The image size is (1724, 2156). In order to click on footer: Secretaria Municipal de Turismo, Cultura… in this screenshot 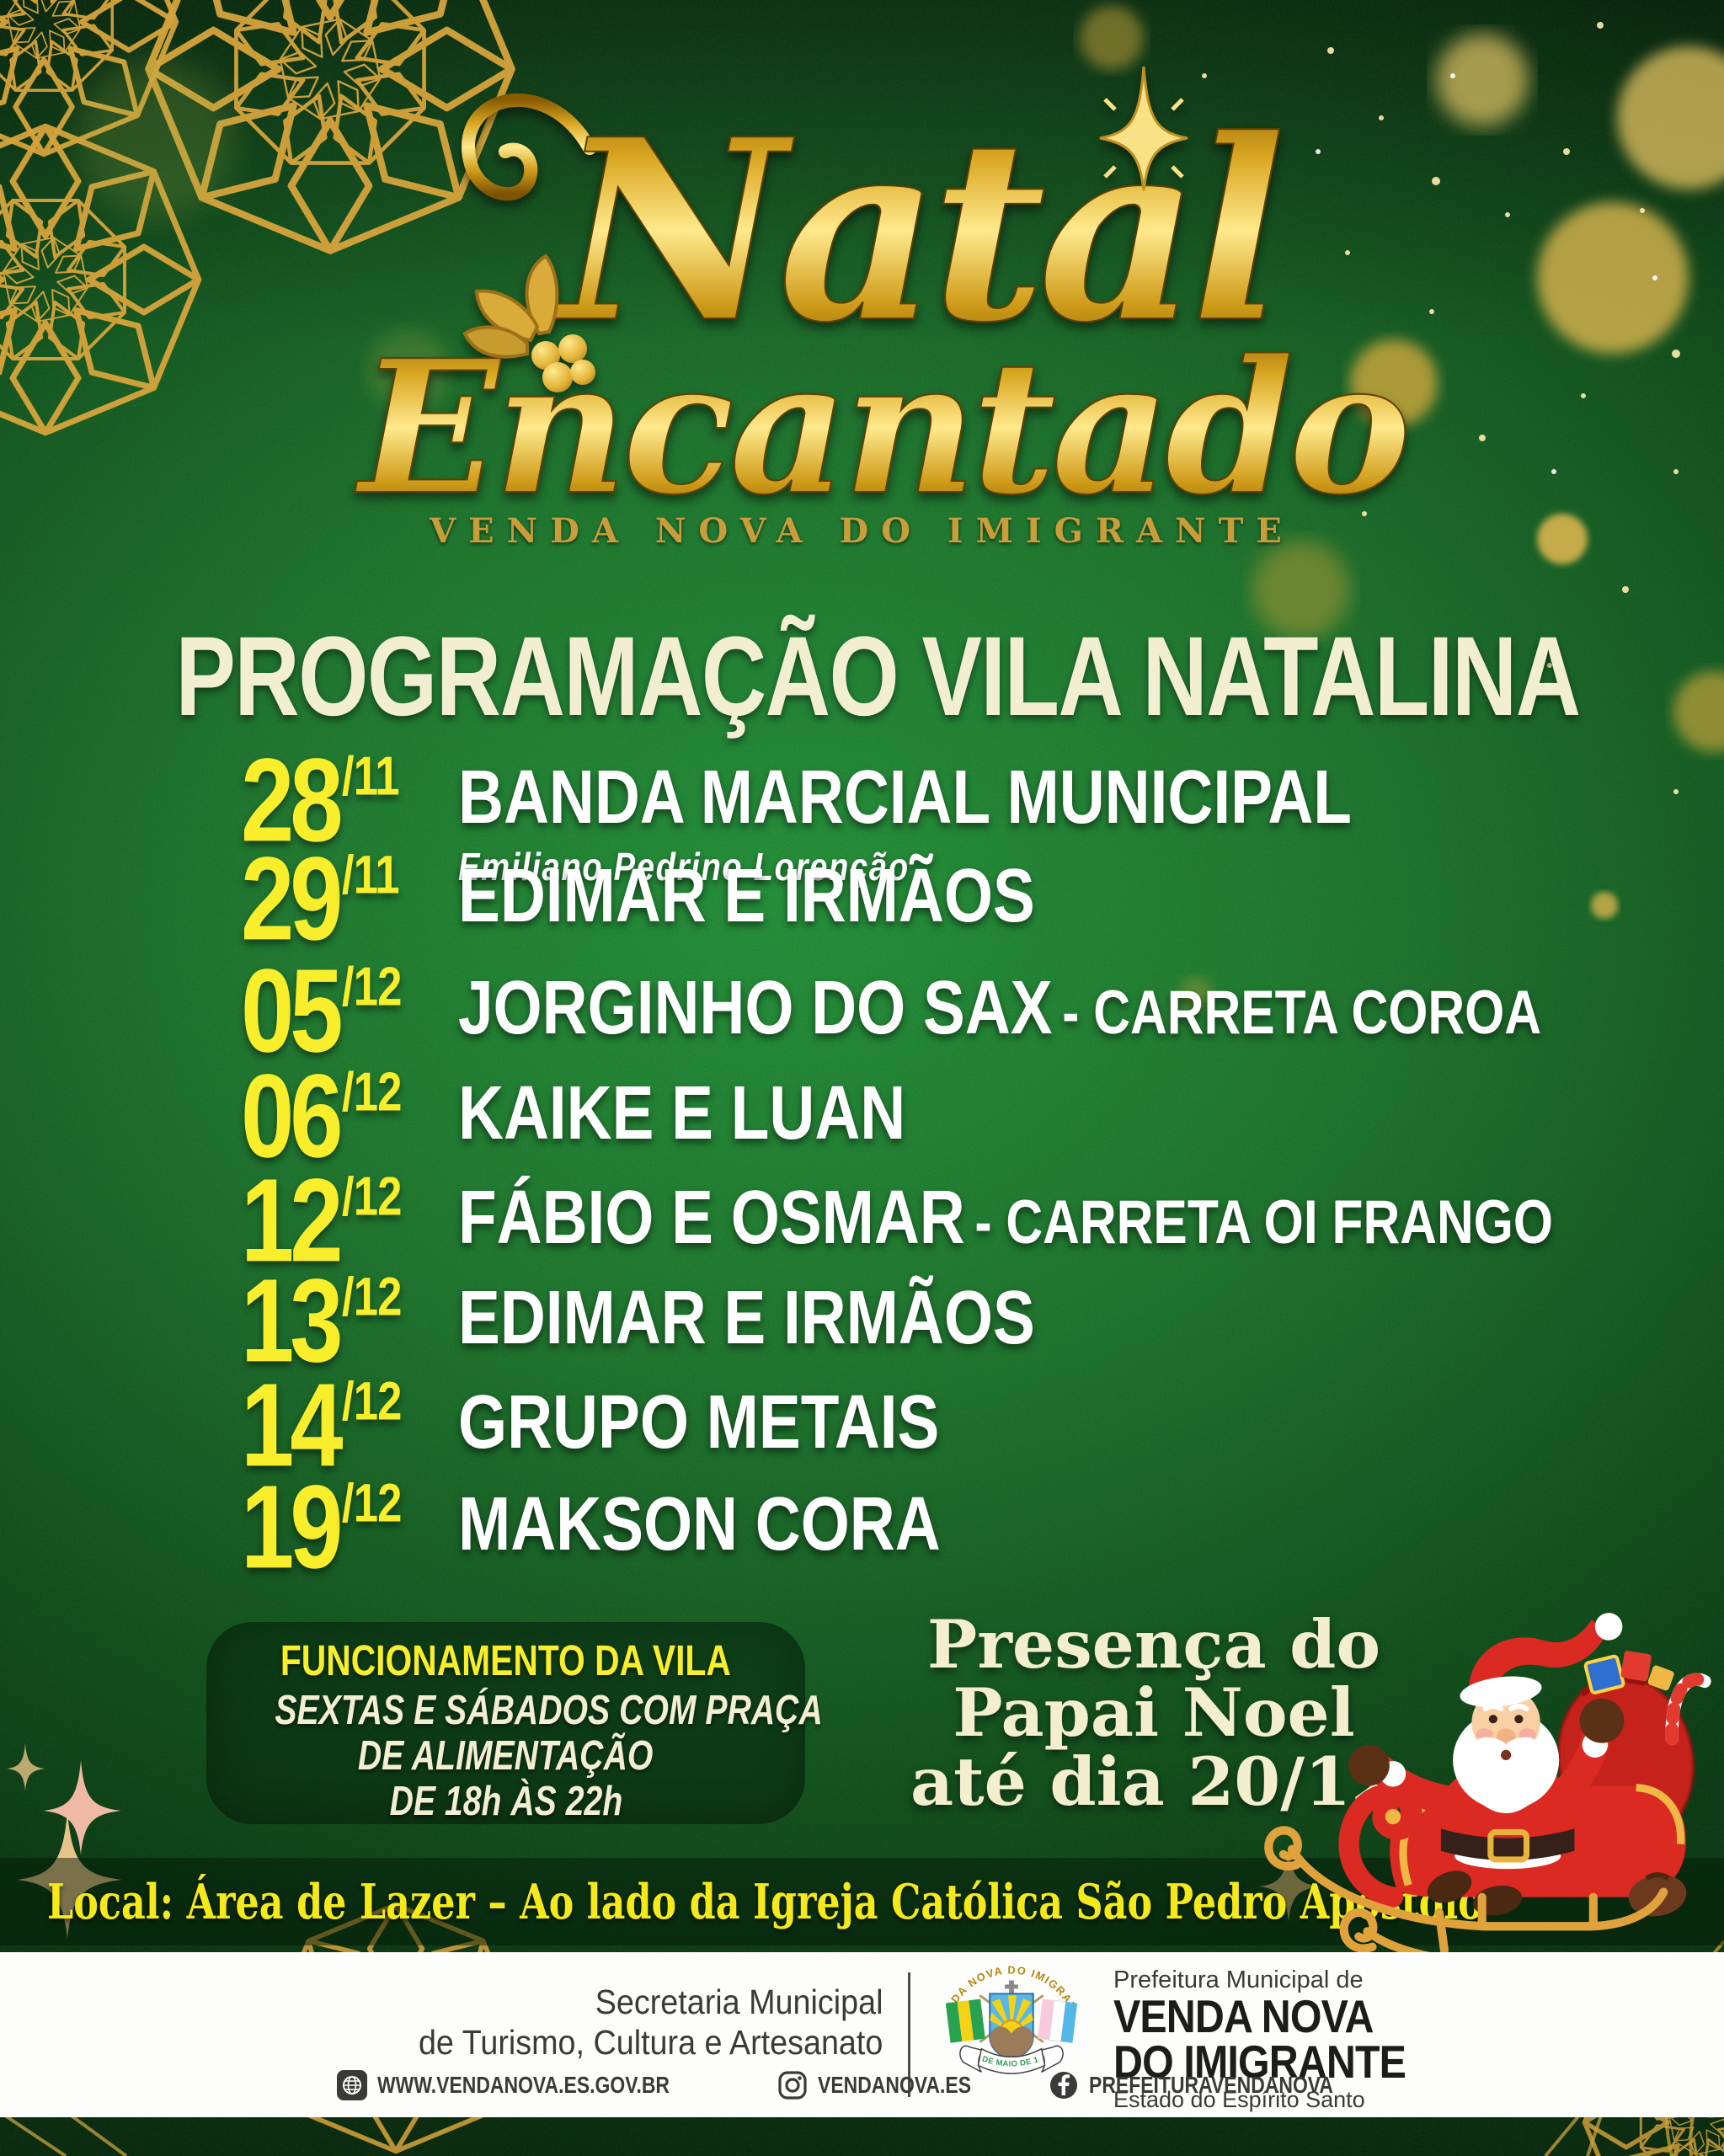, I will do `click(862, 2034)`.